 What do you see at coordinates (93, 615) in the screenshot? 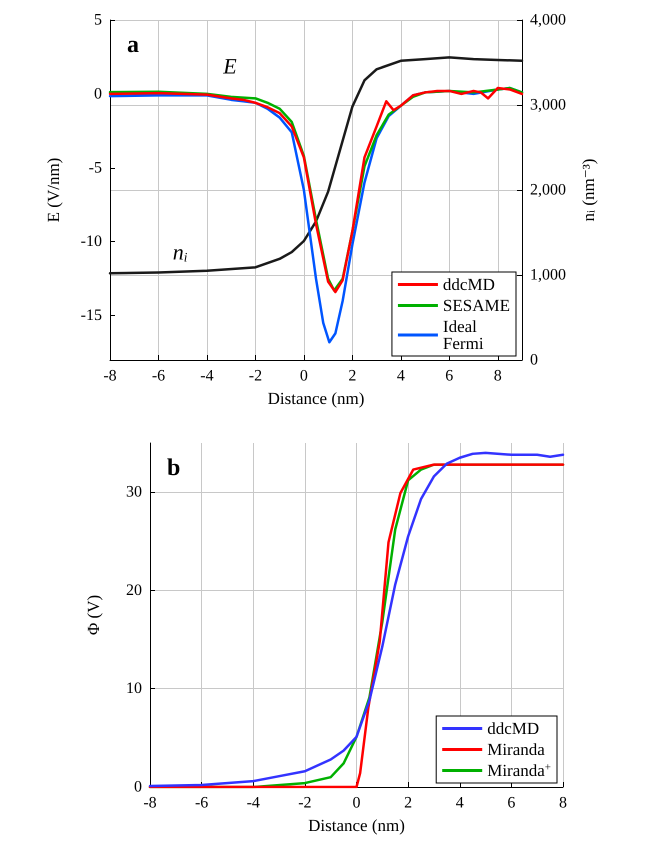
I see `y-axis-title: Φ (V)` at bounding box center [93, 615].